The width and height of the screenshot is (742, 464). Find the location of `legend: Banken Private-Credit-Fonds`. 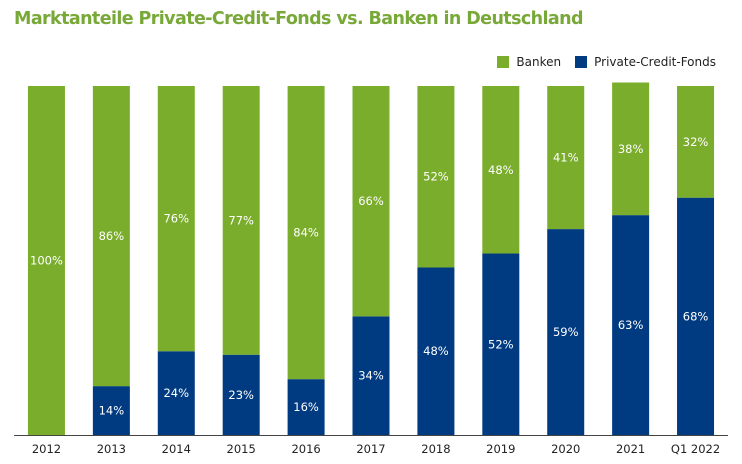

legend: Banken Private-Credit-Fonds is located at coordinates (599, 62).